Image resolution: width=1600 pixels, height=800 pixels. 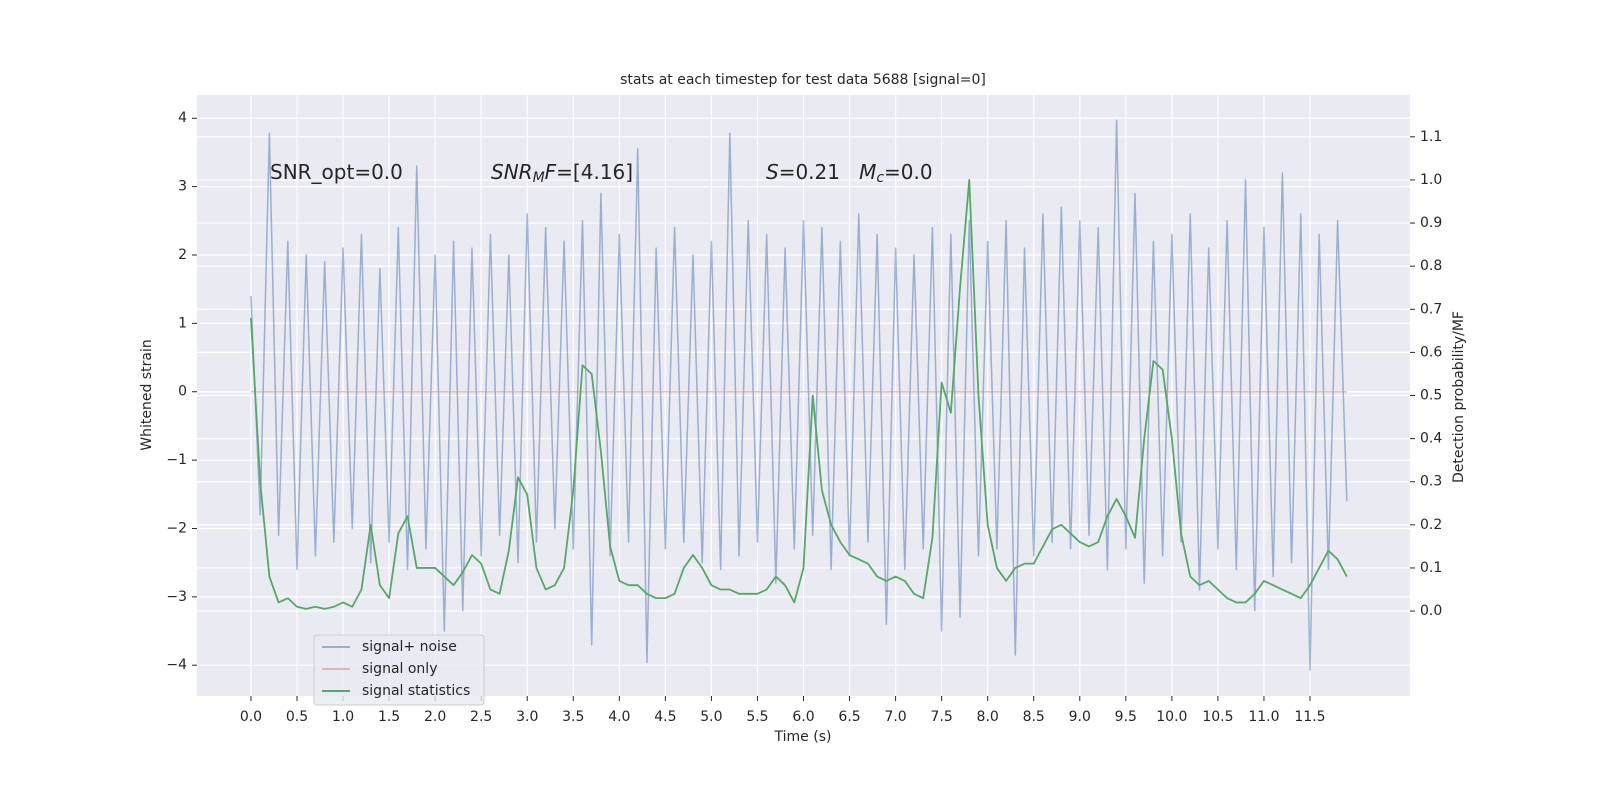 What do you see at coordinates (176, 665) in the screenshot?
I see `y-tick-label: −4` at bounding box center [176, 665].